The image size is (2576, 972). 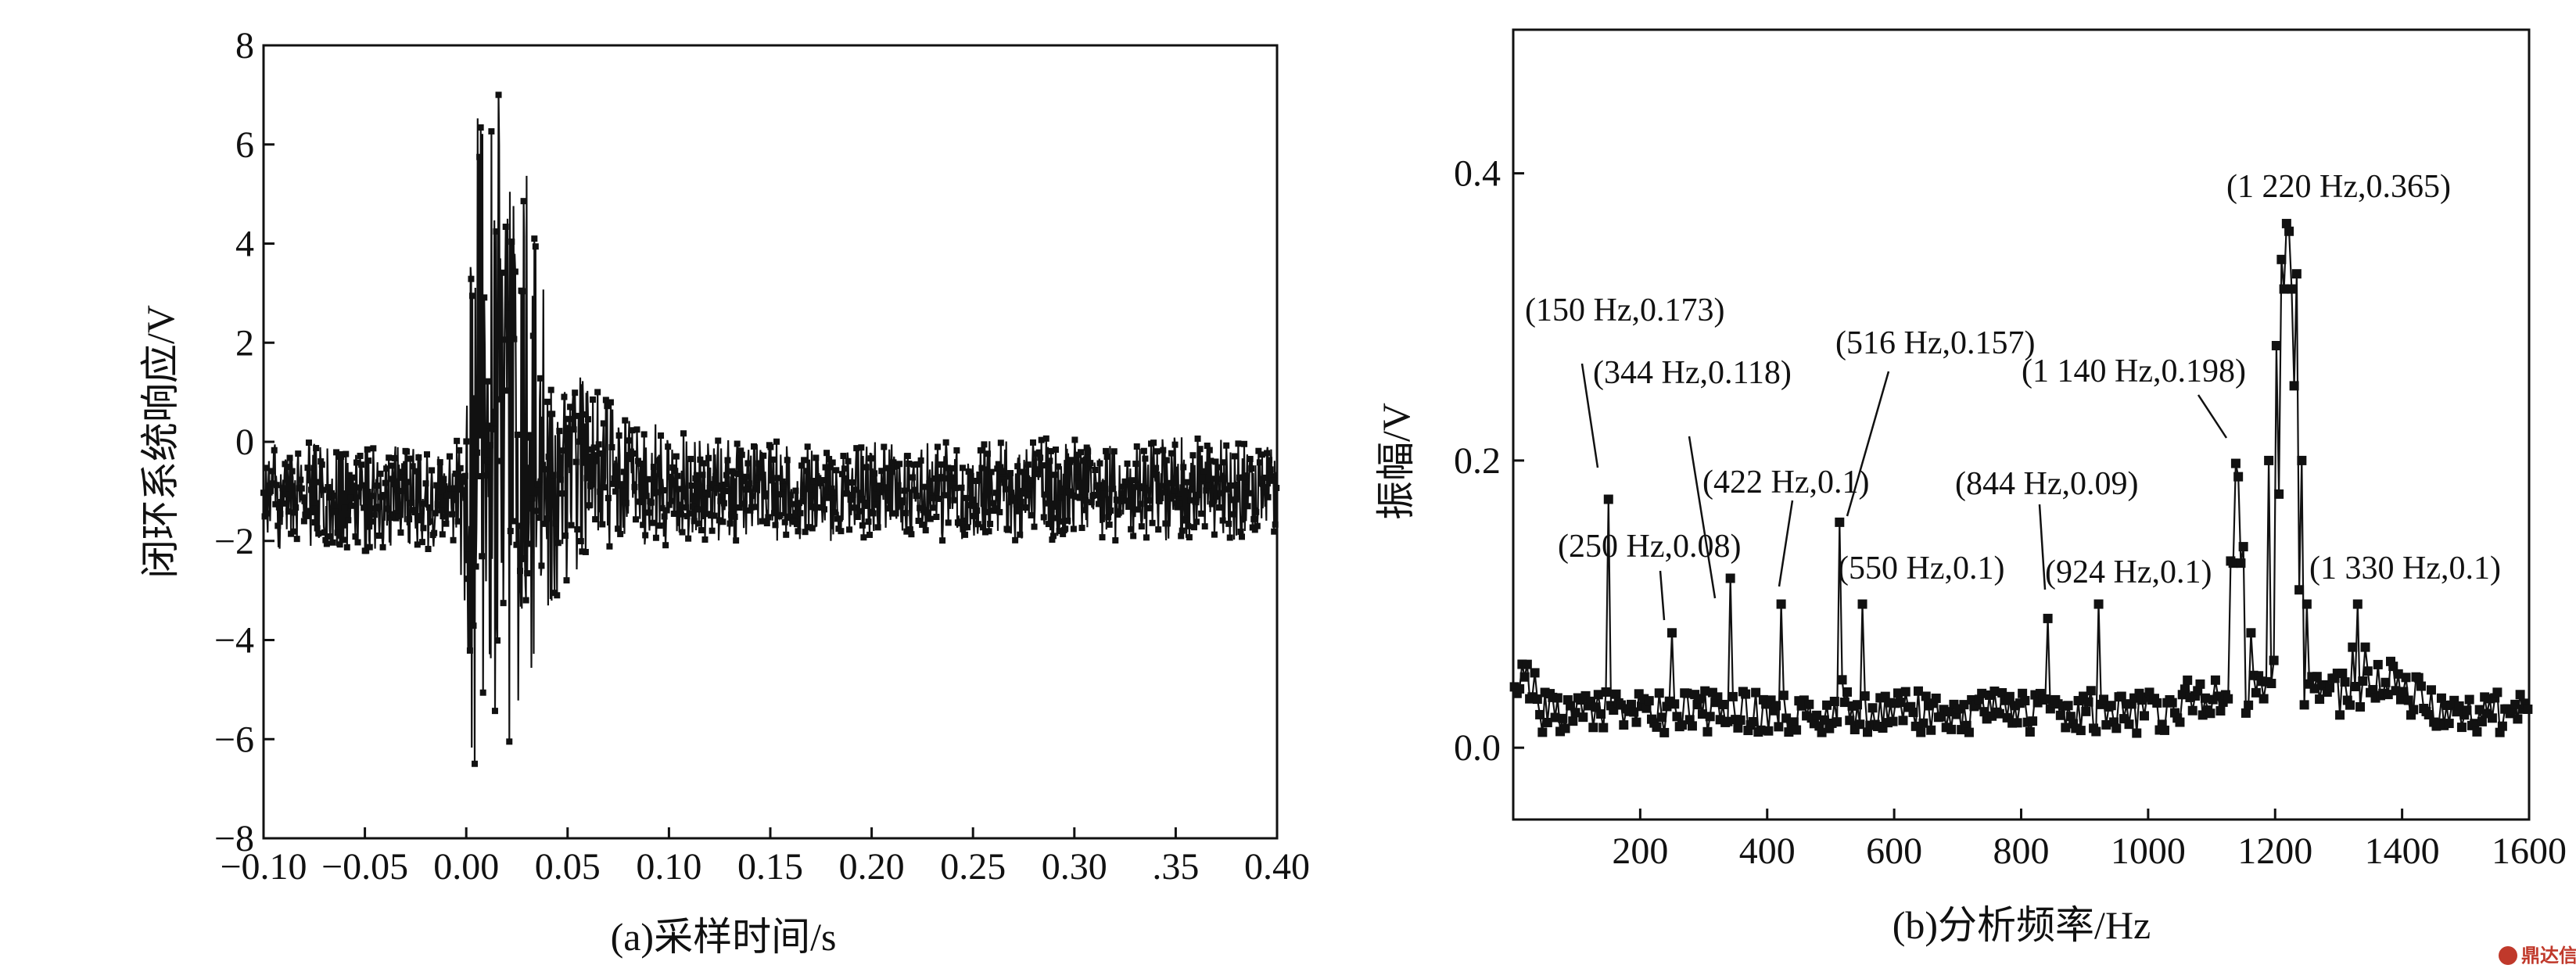 I want to click on chart-a-x-tick-label: 0.15, so click(x=770, y=867).